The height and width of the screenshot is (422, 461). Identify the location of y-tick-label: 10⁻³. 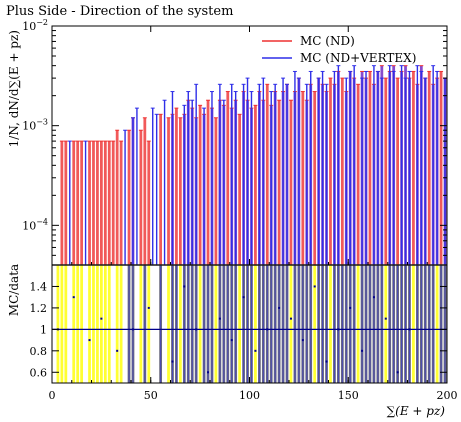
(35, 125).